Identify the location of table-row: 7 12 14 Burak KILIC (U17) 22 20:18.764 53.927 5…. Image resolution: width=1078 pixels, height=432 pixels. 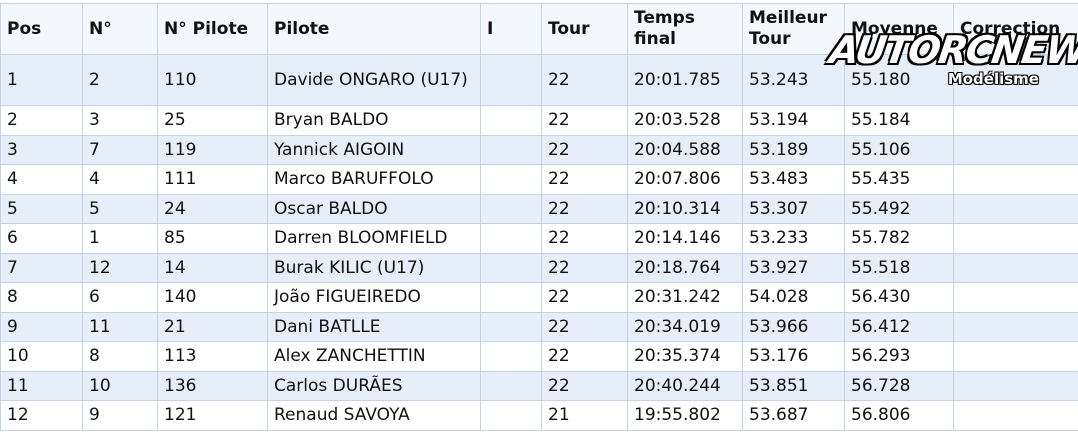
(539, 267).